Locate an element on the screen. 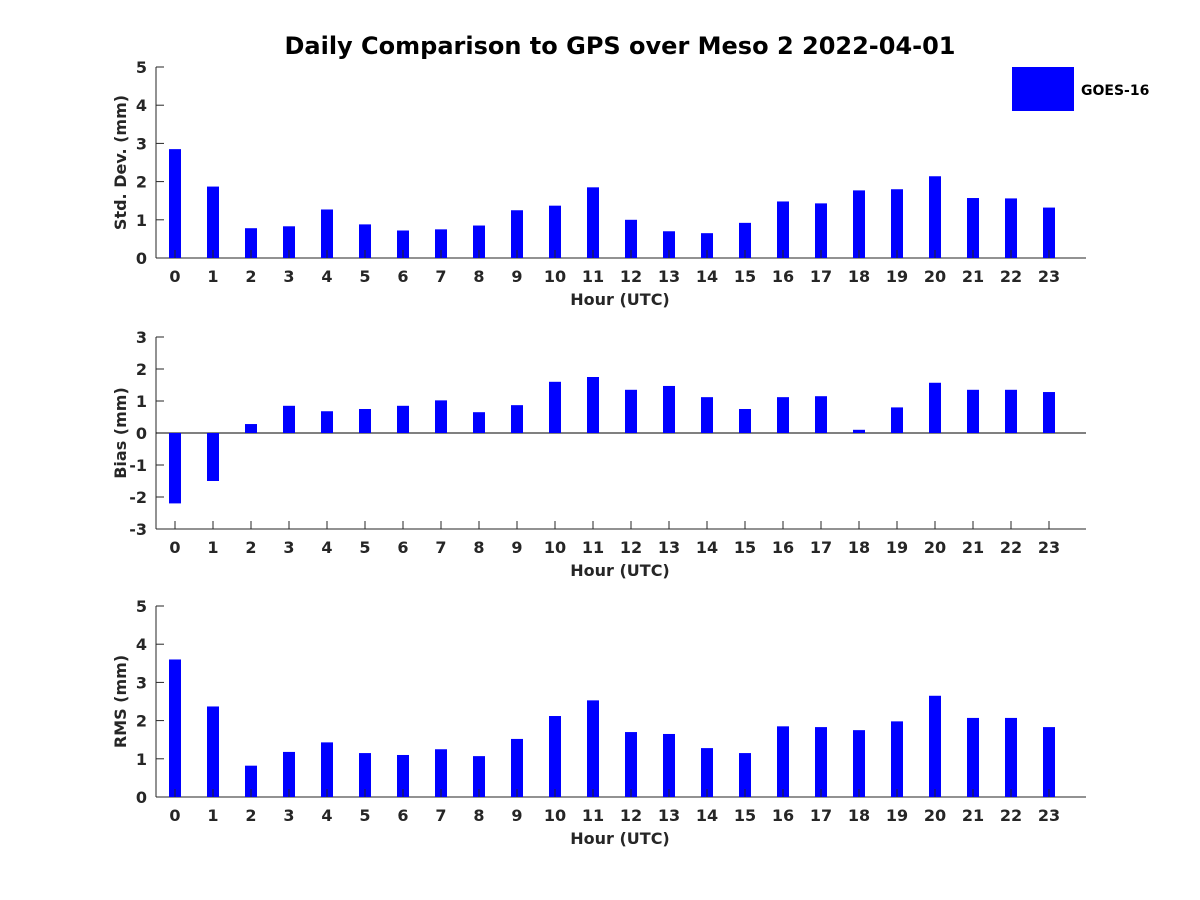 This screenshot has width=1200, height=900. legend: GOES-16 is located at coordinates (1080, 89).